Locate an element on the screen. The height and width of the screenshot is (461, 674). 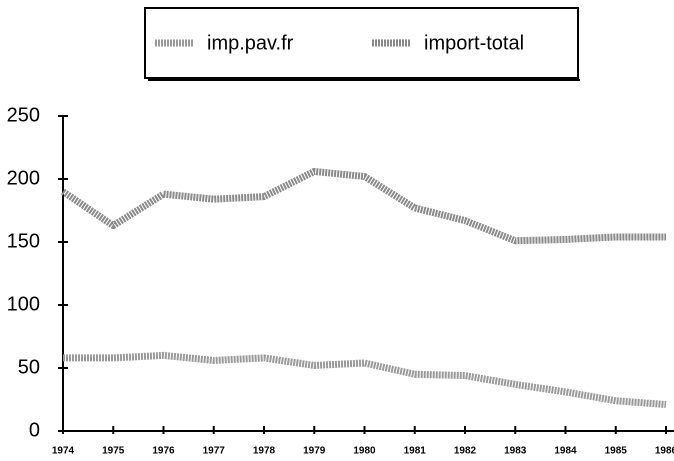
x-tick-label: 1978 is located at coordinates (264, 451).